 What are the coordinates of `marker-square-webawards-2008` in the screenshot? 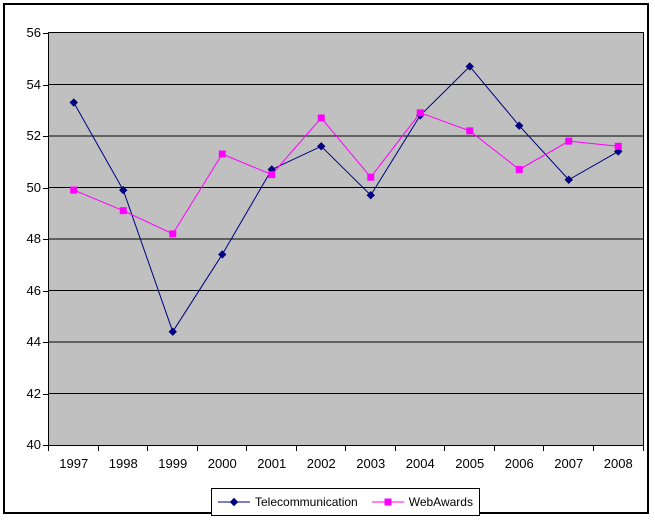 It's located at (618, 146).